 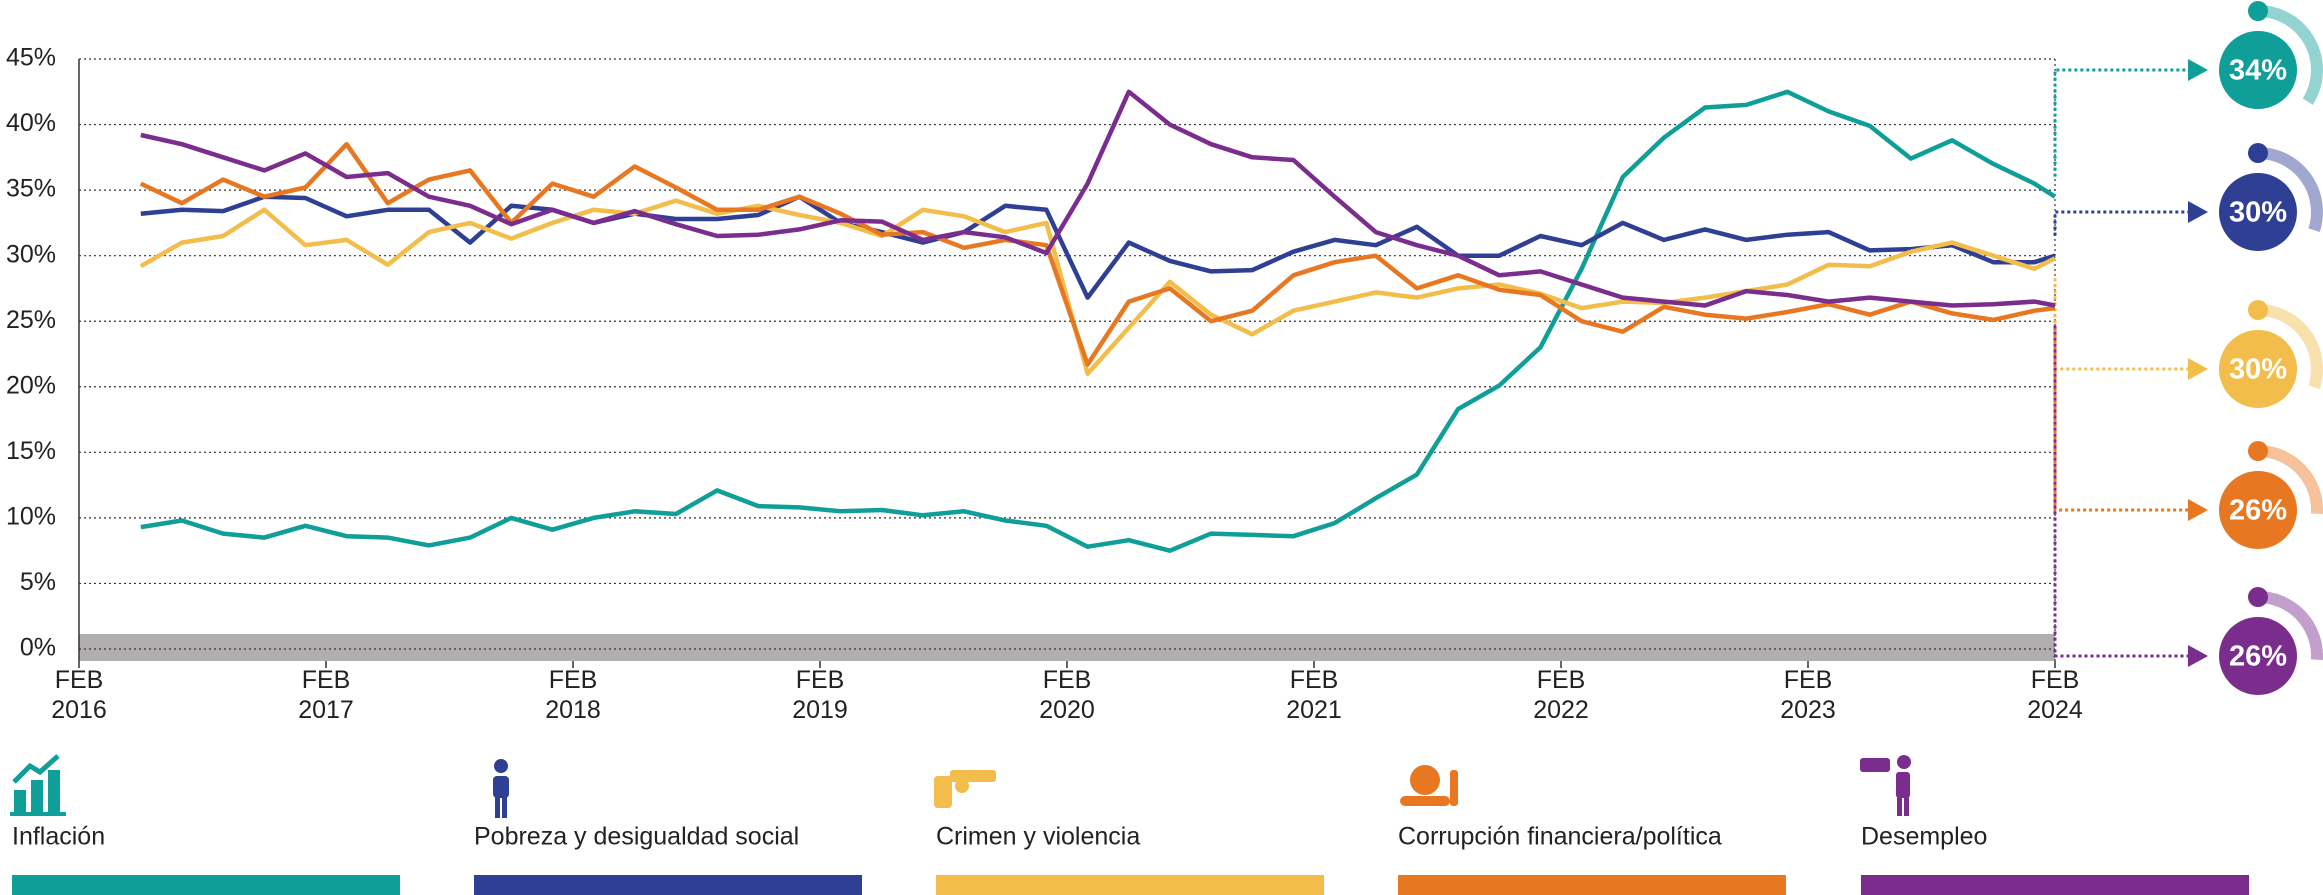 What do you see at coordinates (820, 695) in the screenshot?
I see `x-tick-label: FEB 2019` at bounding box center [820, 695].